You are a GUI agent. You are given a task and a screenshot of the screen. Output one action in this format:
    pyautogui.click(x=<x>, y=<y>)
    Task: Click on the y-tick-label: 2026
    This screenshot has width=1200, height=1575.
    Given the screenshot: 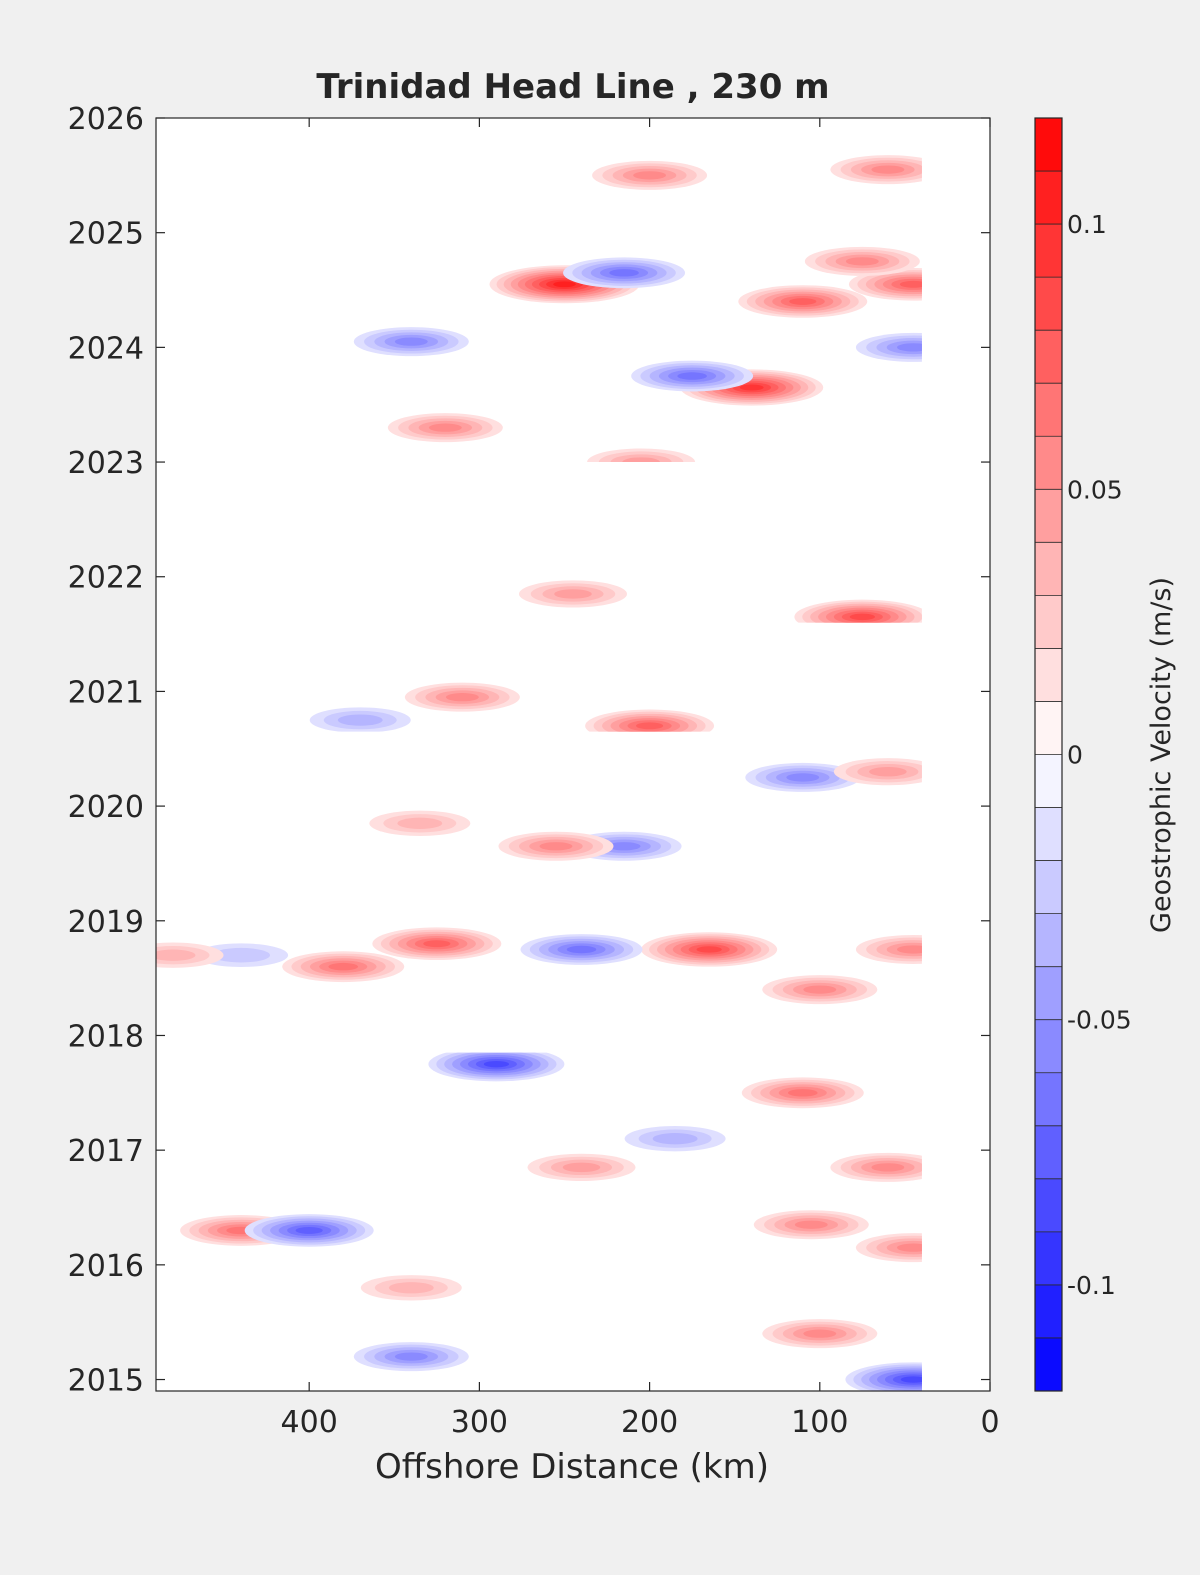 What is the action you would take?
    pyautogui.click(x=106, y=119)
    